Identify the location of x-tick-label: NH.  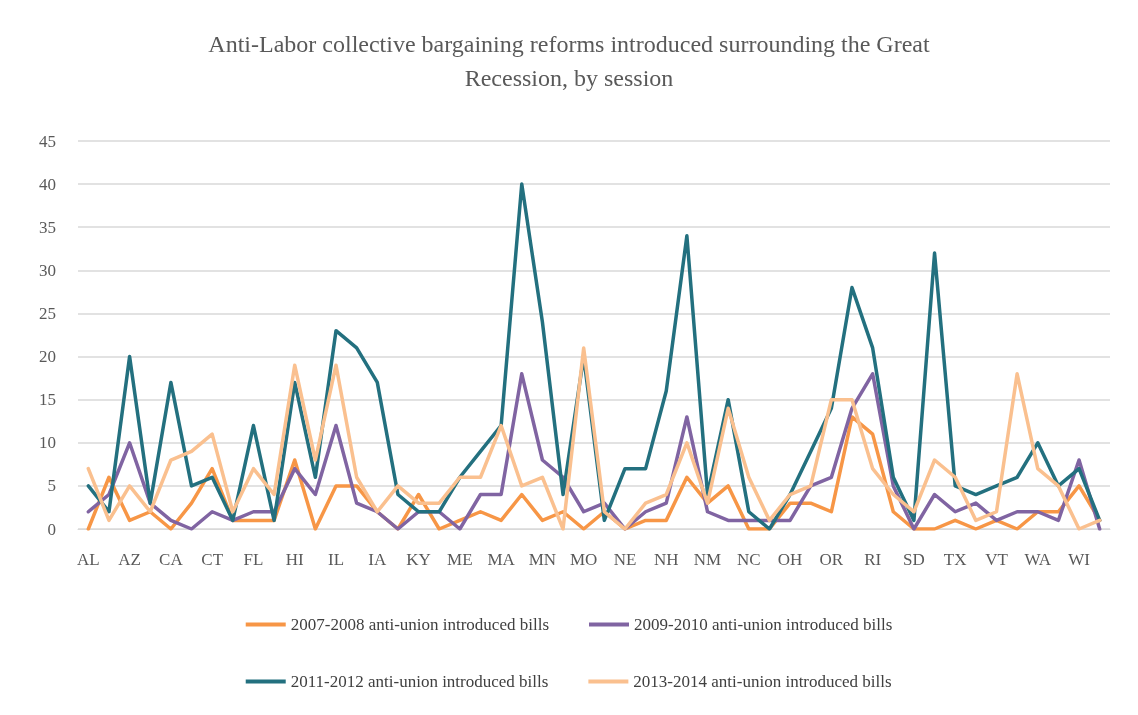
(666, 559).